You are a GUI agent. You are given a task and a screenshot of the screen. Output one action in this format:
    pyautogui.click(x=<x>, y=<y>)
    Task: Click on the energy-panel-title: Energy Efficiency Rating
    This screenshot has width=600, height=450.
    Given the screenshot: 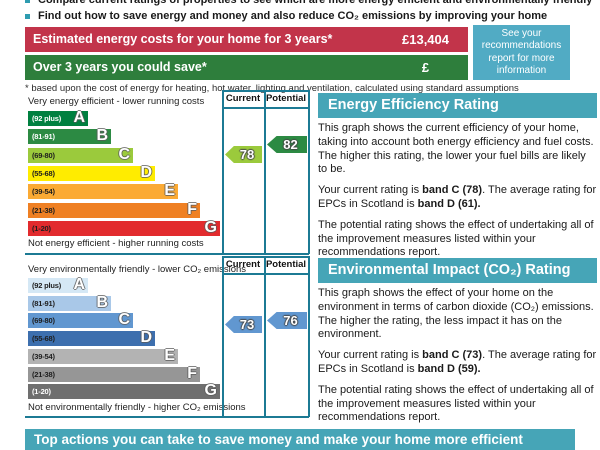 What is the action you would take?
    pyautogui.click(x=457, y=105)
    